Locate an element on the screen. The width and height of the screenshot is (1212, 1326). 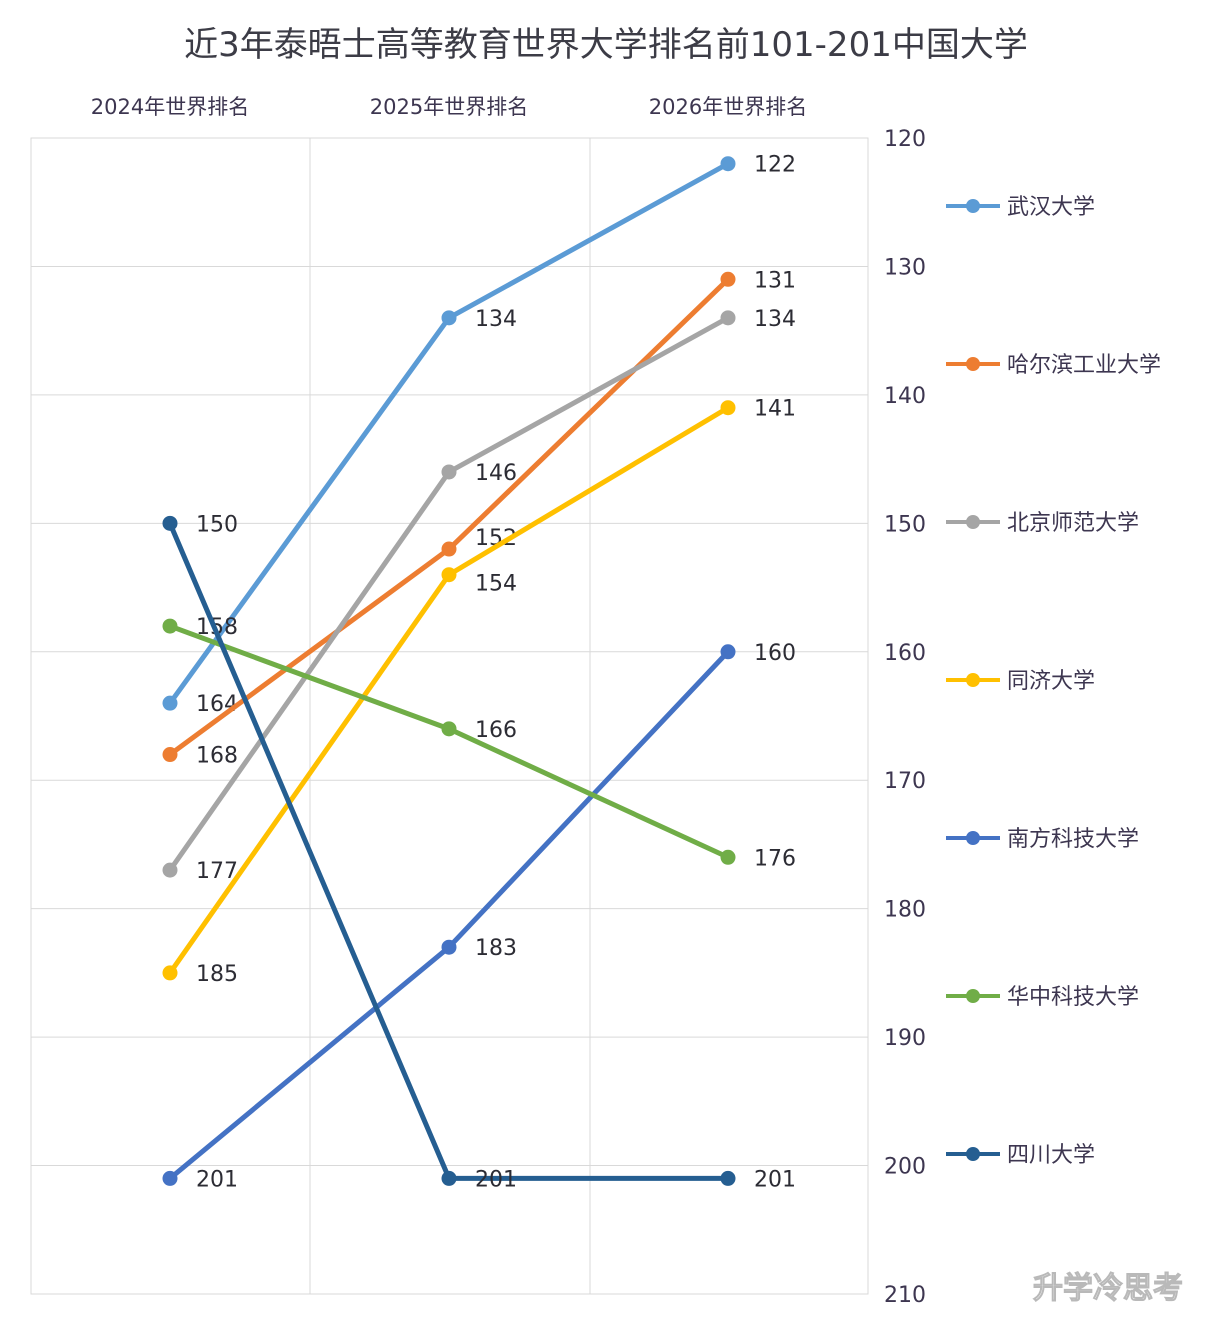
data-label-4-1: 183 is located at coordinates (496, 948).